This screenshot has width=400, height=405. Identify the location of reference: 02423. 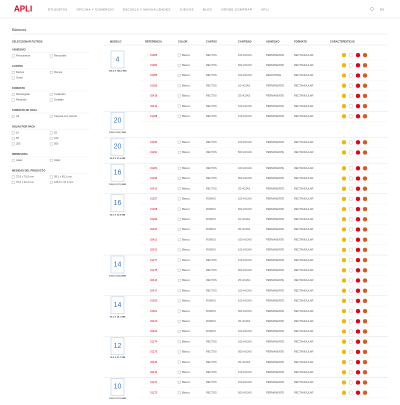
(154, 321).